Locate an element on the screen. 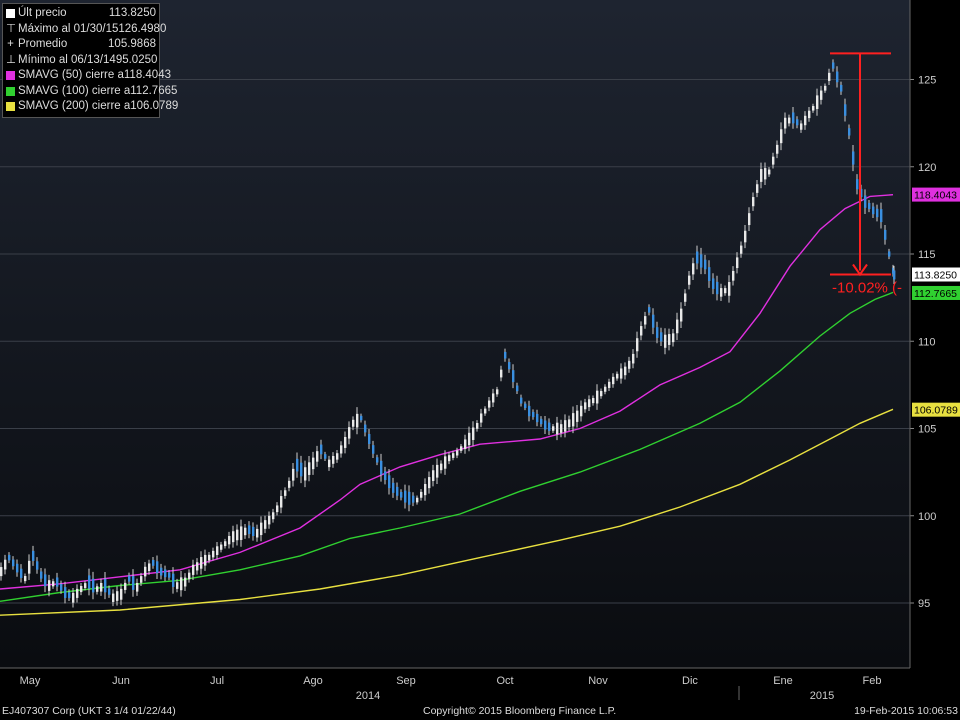  x-tick-label: Ago is located at coordinates (313, 681).